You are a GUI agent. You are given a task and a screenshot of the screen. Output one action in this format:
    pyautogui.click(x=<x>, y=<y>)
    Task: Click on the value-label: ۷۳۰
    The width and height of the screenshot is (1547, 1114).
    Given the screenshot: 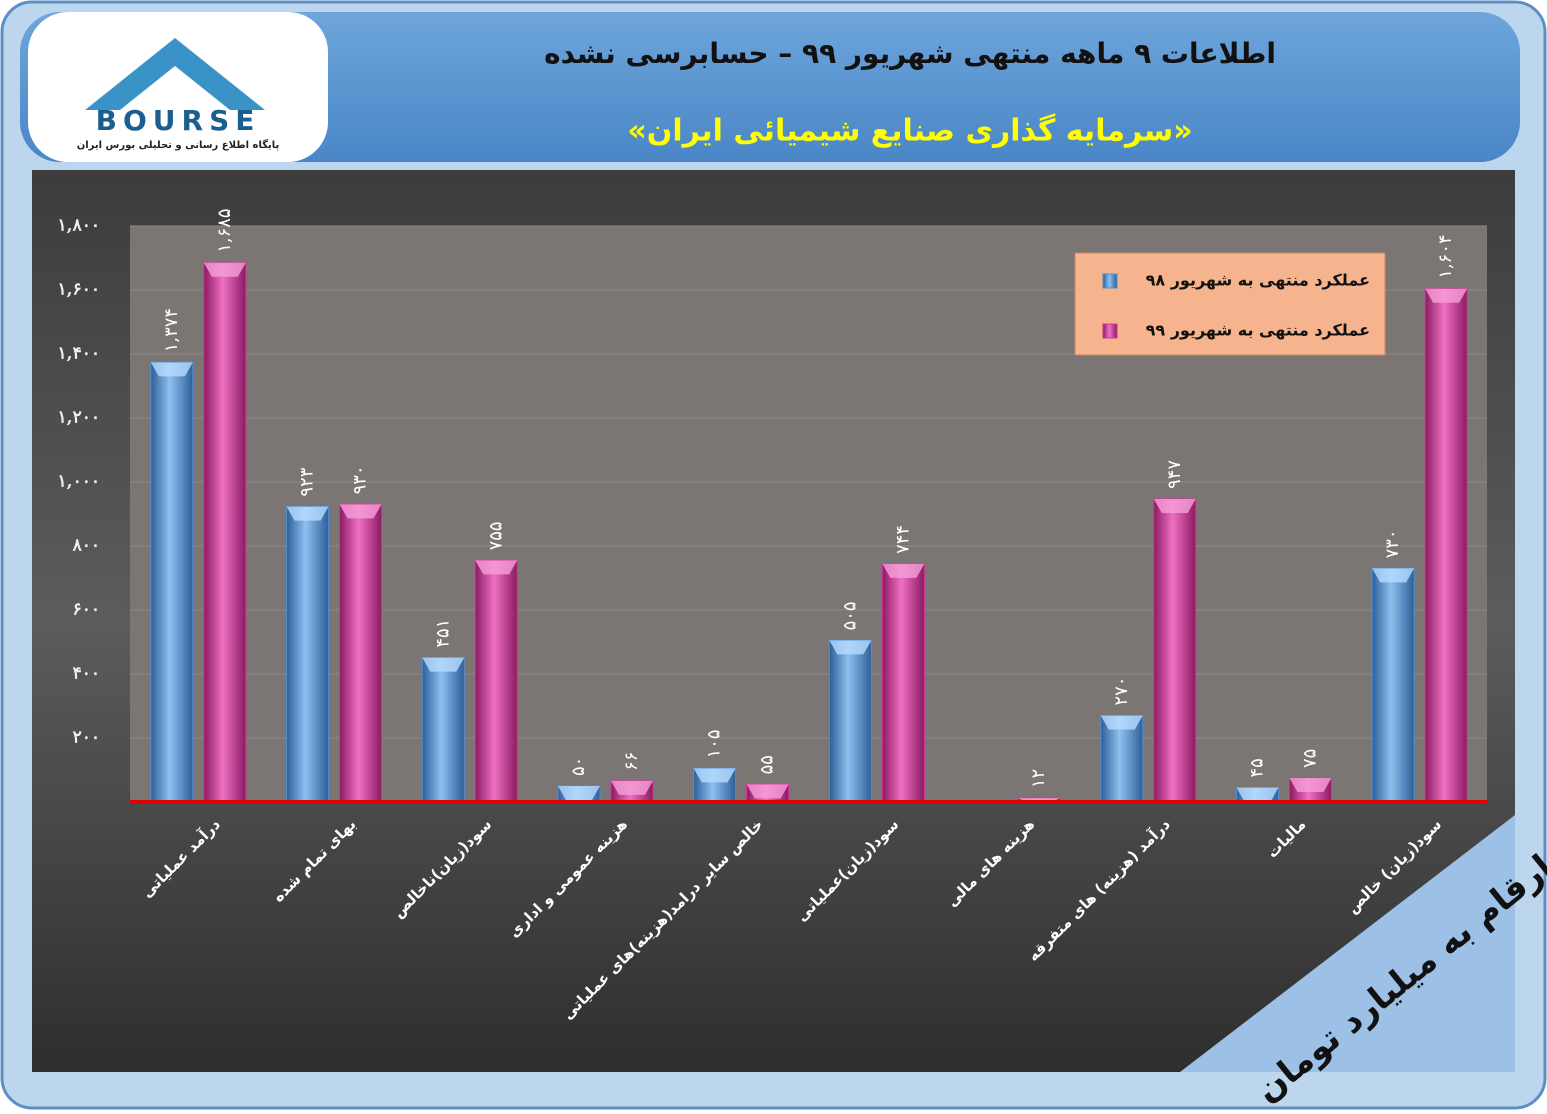 What is the action you would take?
    pyautogui.click(x=1392, y=543)
    